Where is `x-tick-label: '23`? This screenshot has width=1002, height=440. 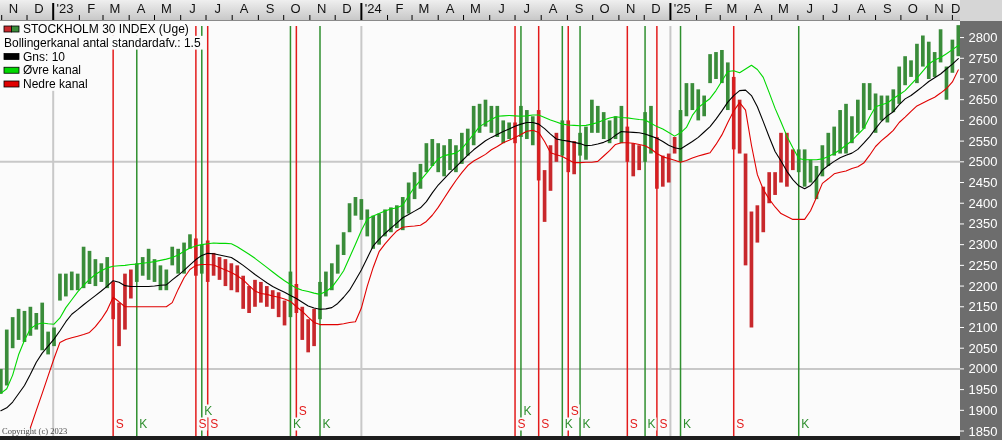 x-tick-label: '23 is located at coordinates (65, 8).